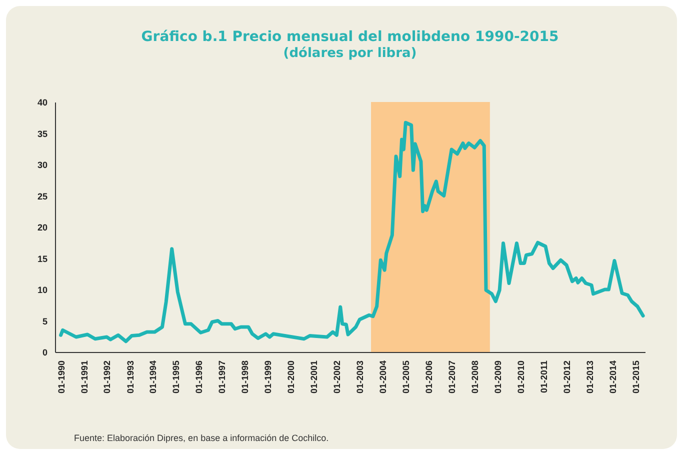  Describe the element at coordinates (350, 37) in the screenshot. I see `chart-title: Gráfico b.1 Precio mensual del molibdeno 1990-2015` at that location.